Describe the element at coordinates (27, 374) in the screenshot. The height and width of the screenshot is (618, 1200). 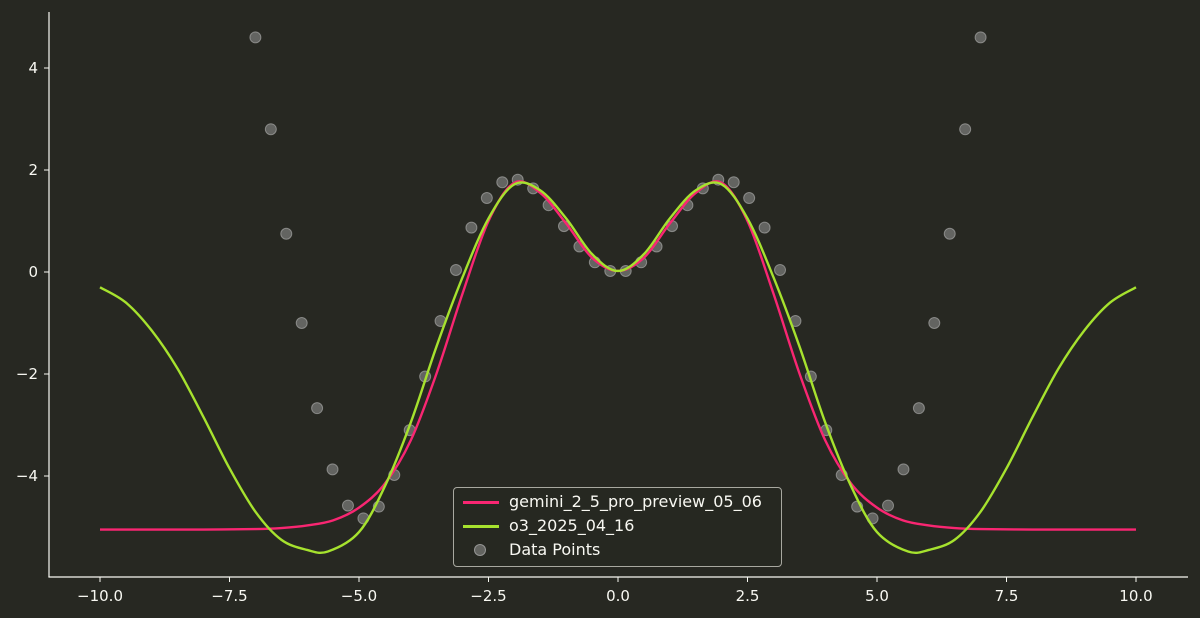
I see `y-tick-label: −2` at that location.